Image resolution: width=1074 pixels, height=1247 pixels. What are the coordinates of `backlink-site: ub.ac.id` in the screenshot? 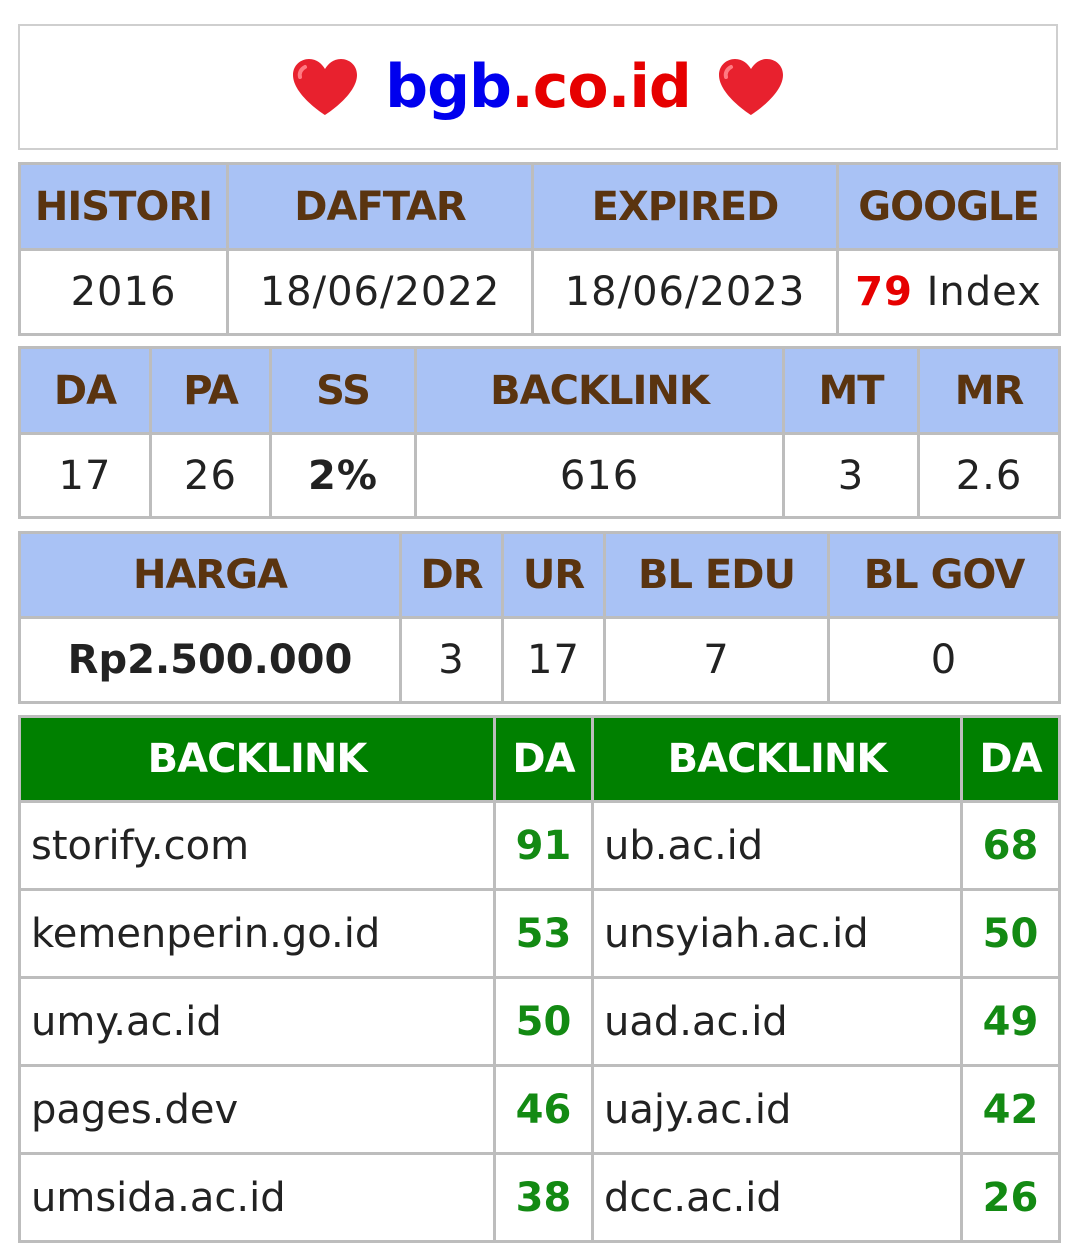 It's located at (777, 845).